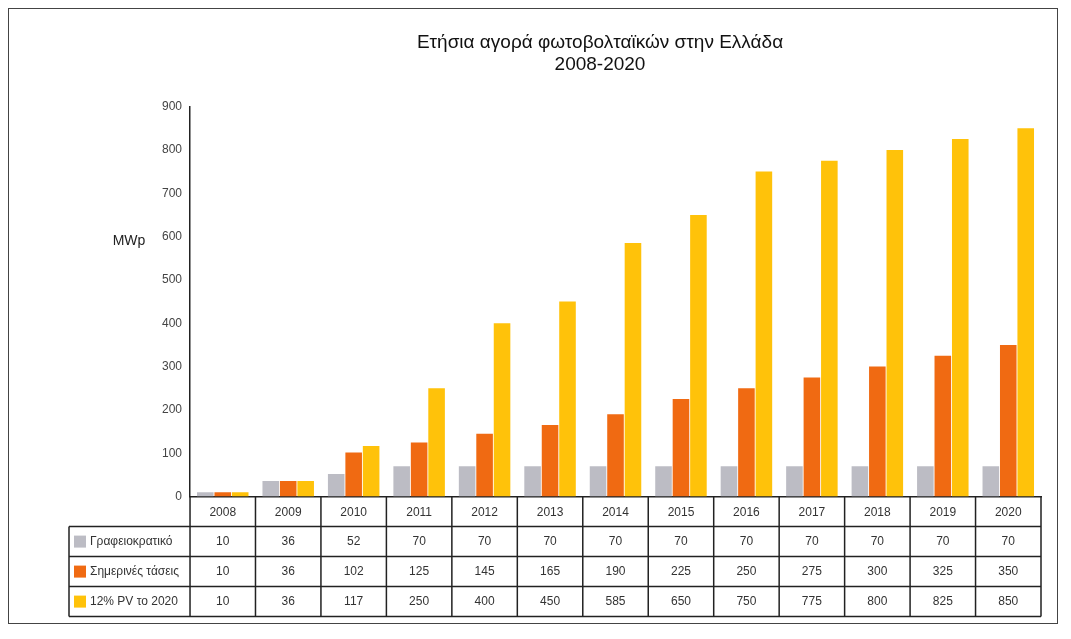 This screenshot has height=639, width=1071. Describe the element at coordinates (681, 570) in the screenshot. I see `data-label: 225` at that location.